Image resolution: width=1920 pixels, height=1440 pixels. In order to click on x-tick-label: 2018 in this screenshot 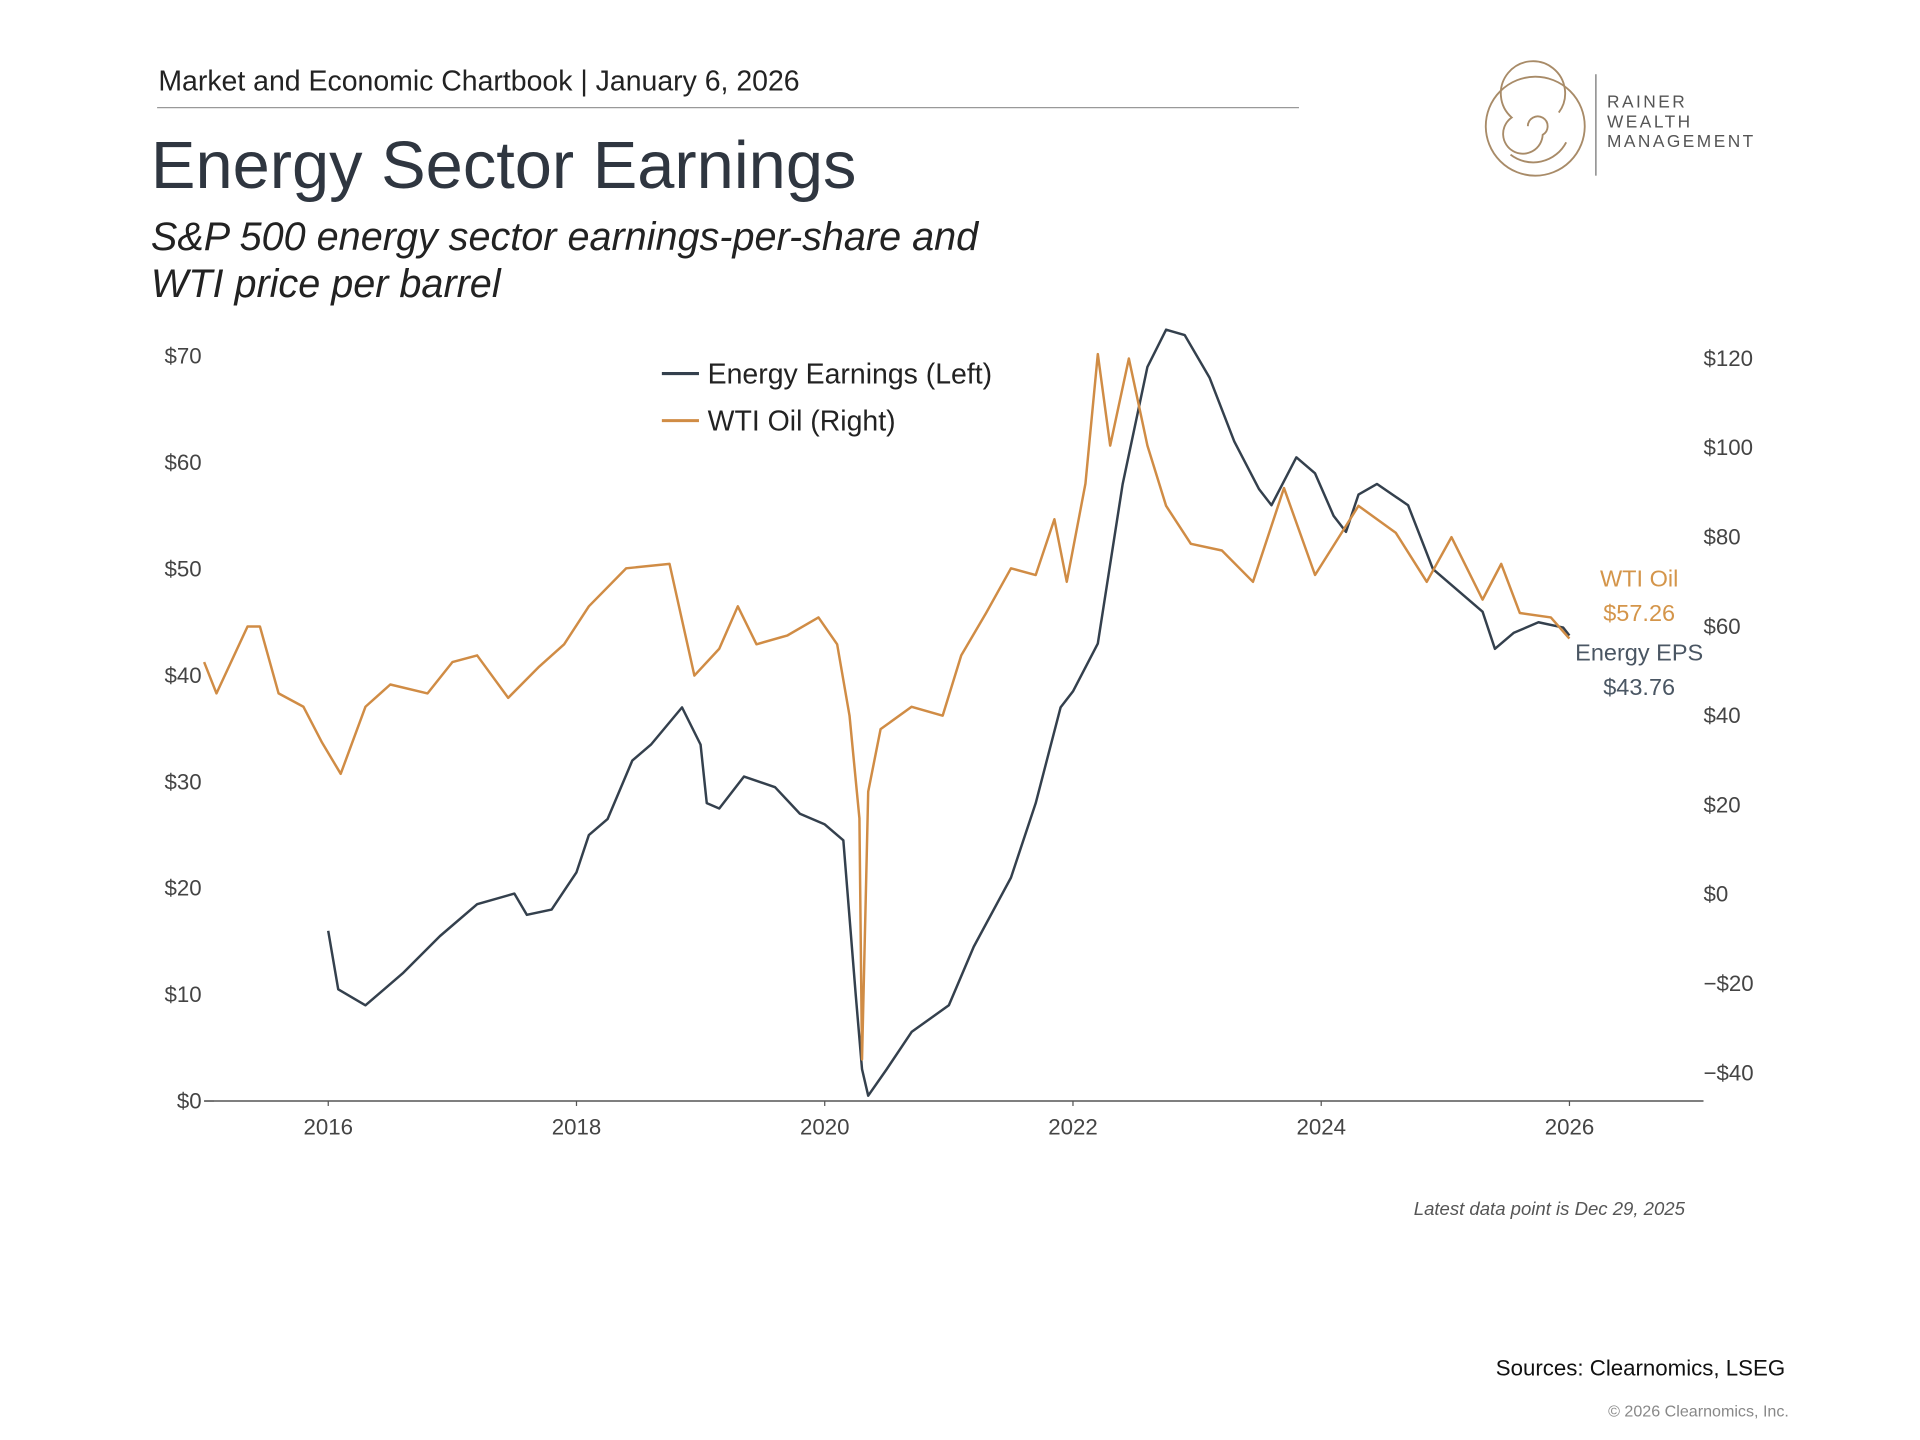, I will do `click(577, 1126)`.